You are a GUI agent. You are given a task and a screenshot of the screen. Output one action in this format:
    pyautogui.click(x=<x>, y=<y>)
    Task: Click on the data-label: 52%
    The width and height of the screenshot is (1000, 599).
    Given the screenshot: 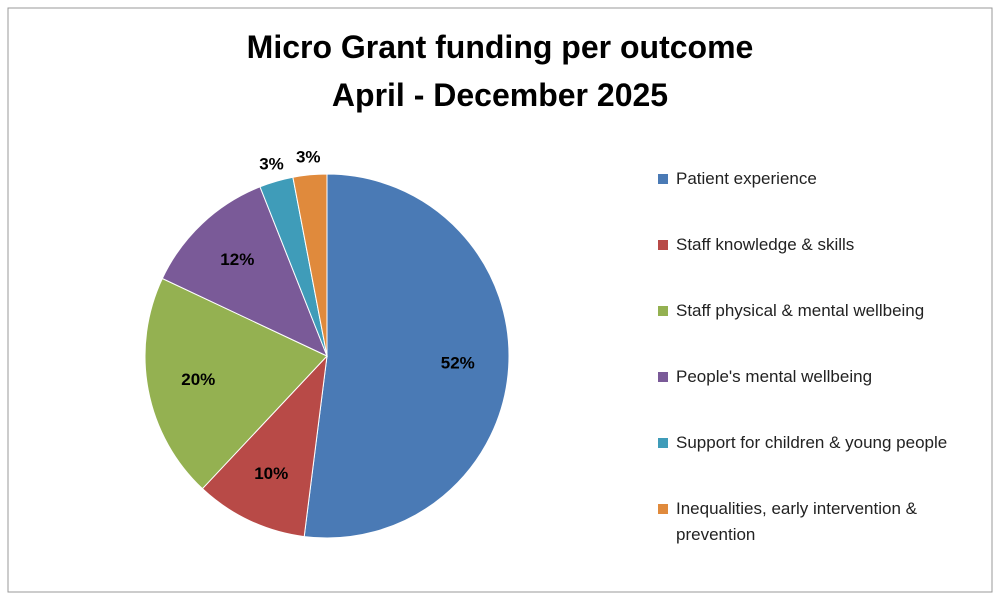 What is the action you would take?
    pyautogui.click(x=458, y=363)
    